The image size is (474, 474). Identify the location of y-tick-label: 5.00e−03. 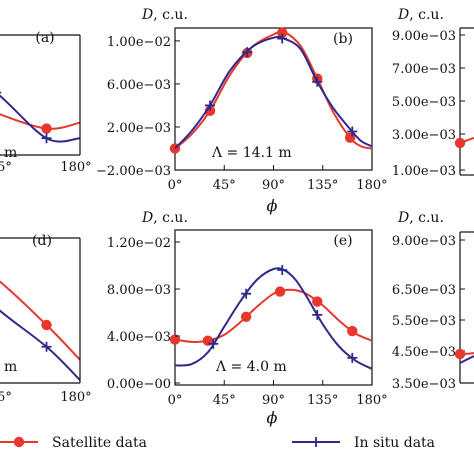
(424, 102).